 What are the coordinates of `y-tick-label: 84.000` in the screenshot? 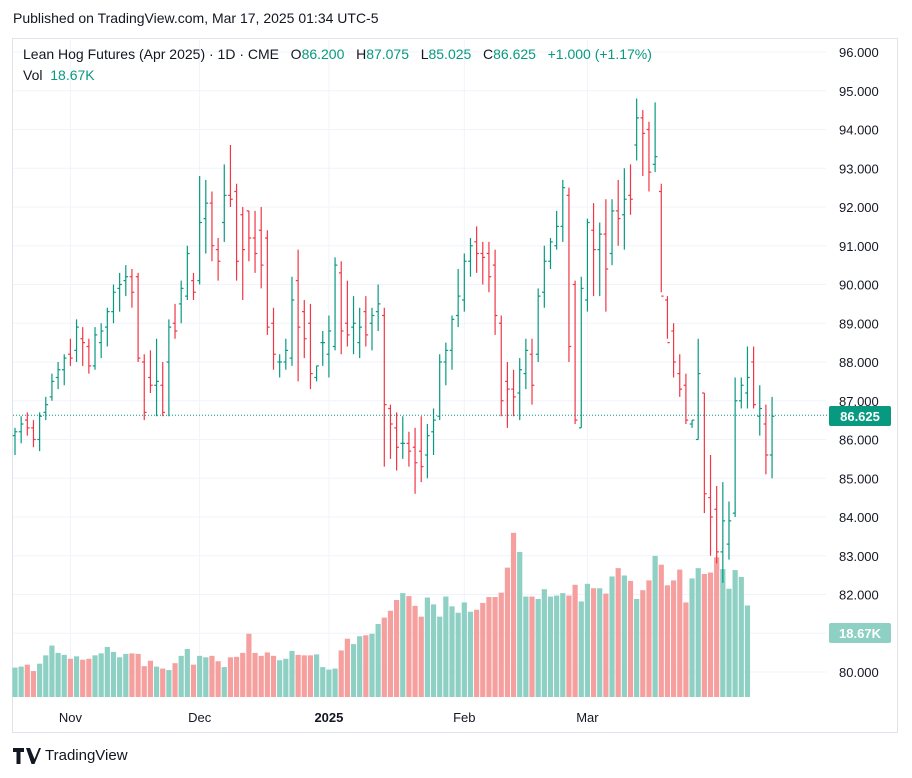 It's located at (859, 517).